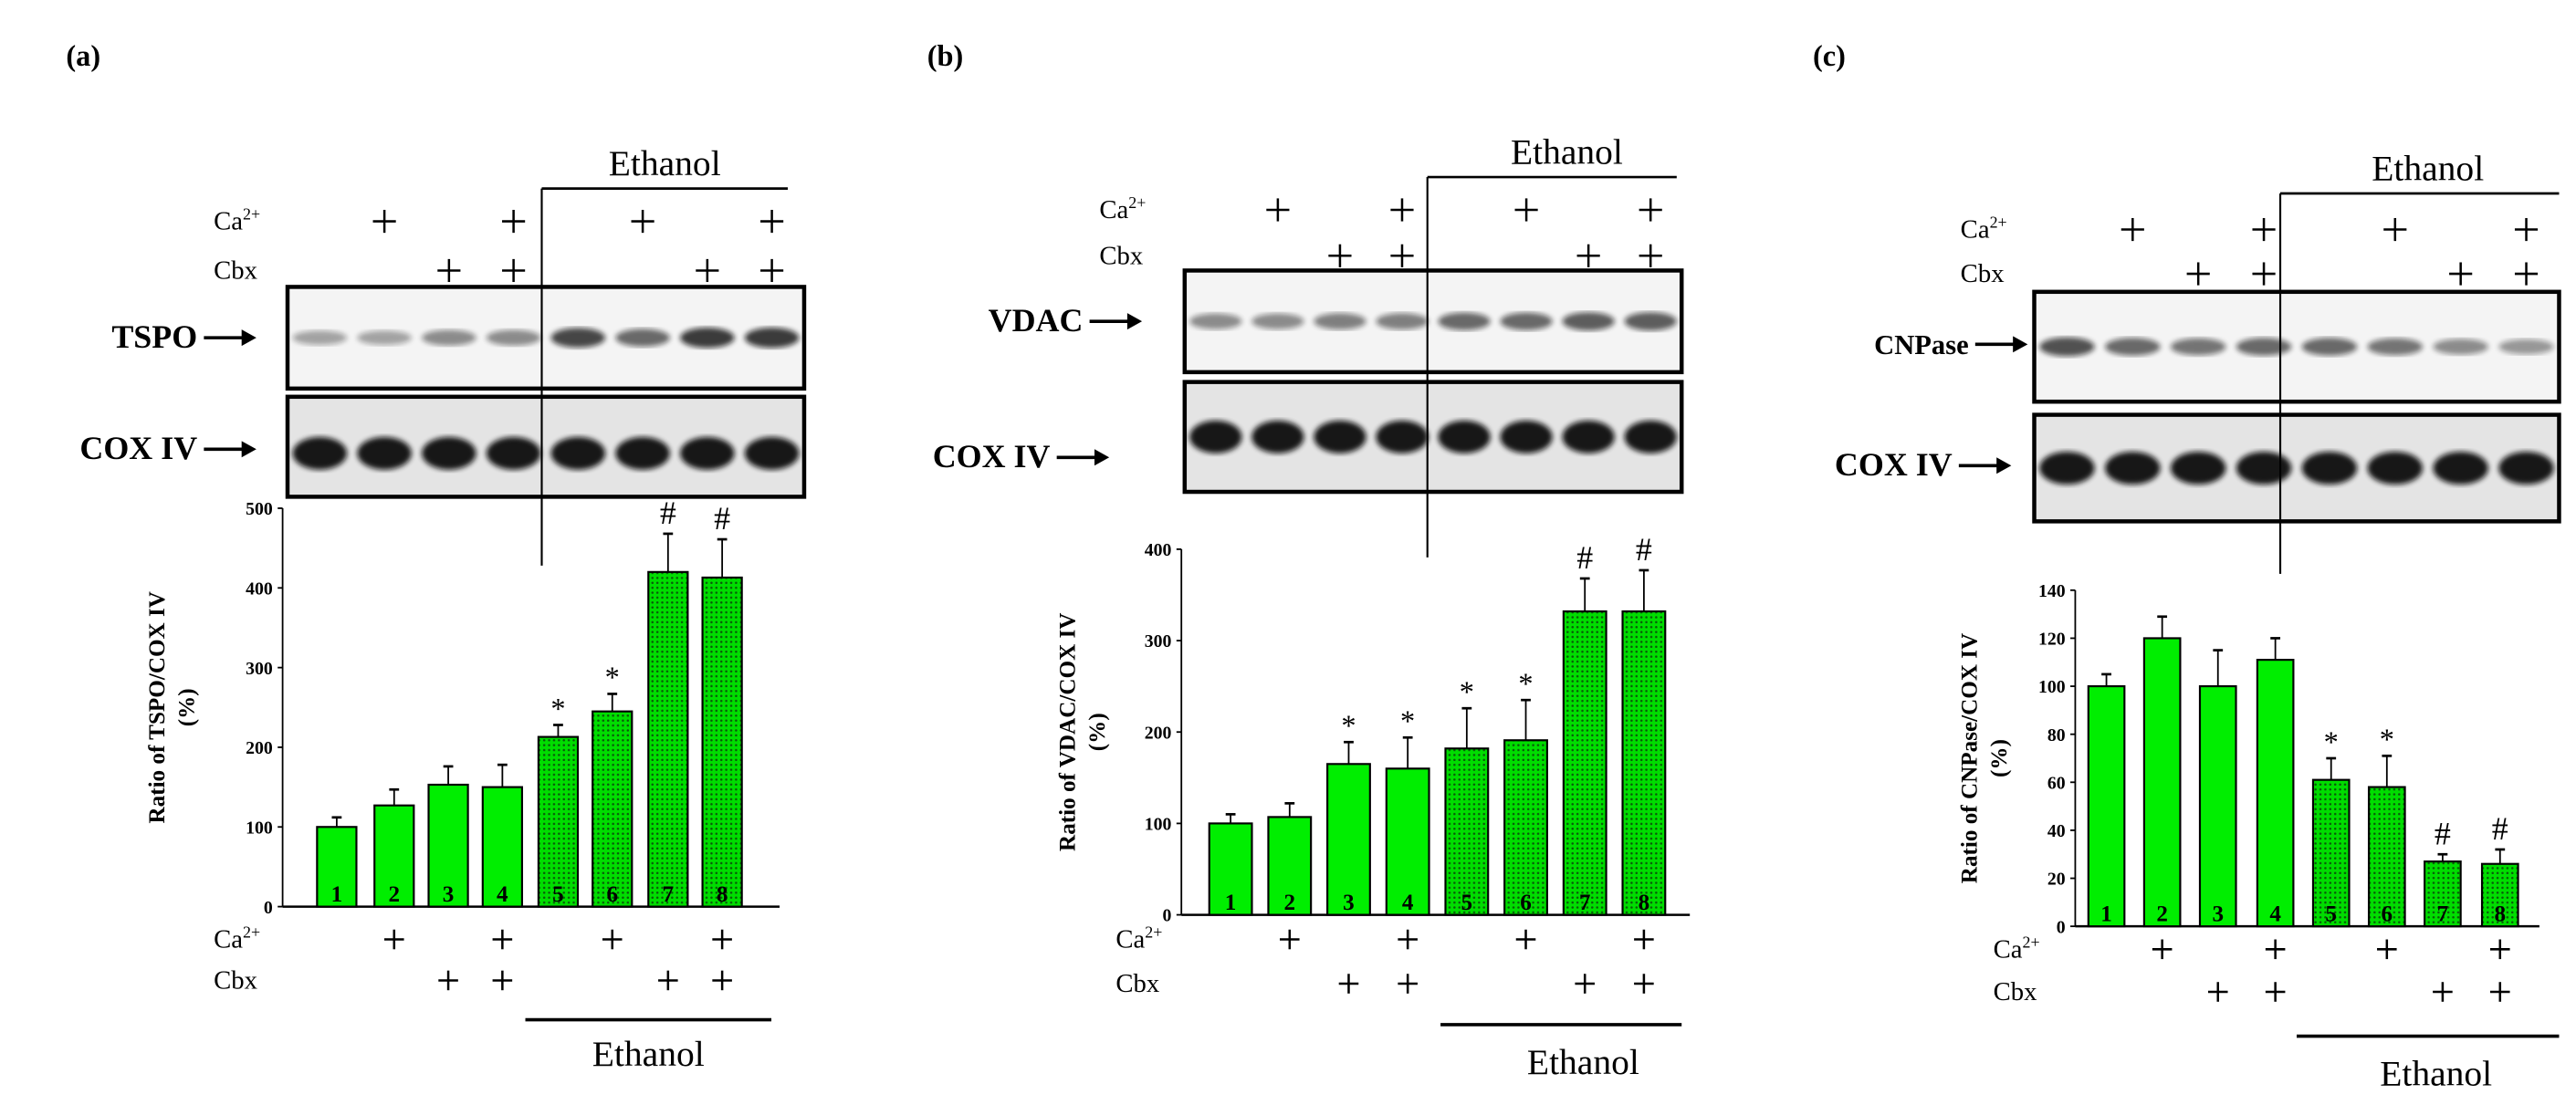 This screenshot has width=2576, height=1105. What do you see at coordinates (1036, 320) in the screenshot?
I see `blot-label: VDAC` at bounding box center [1036, 320].